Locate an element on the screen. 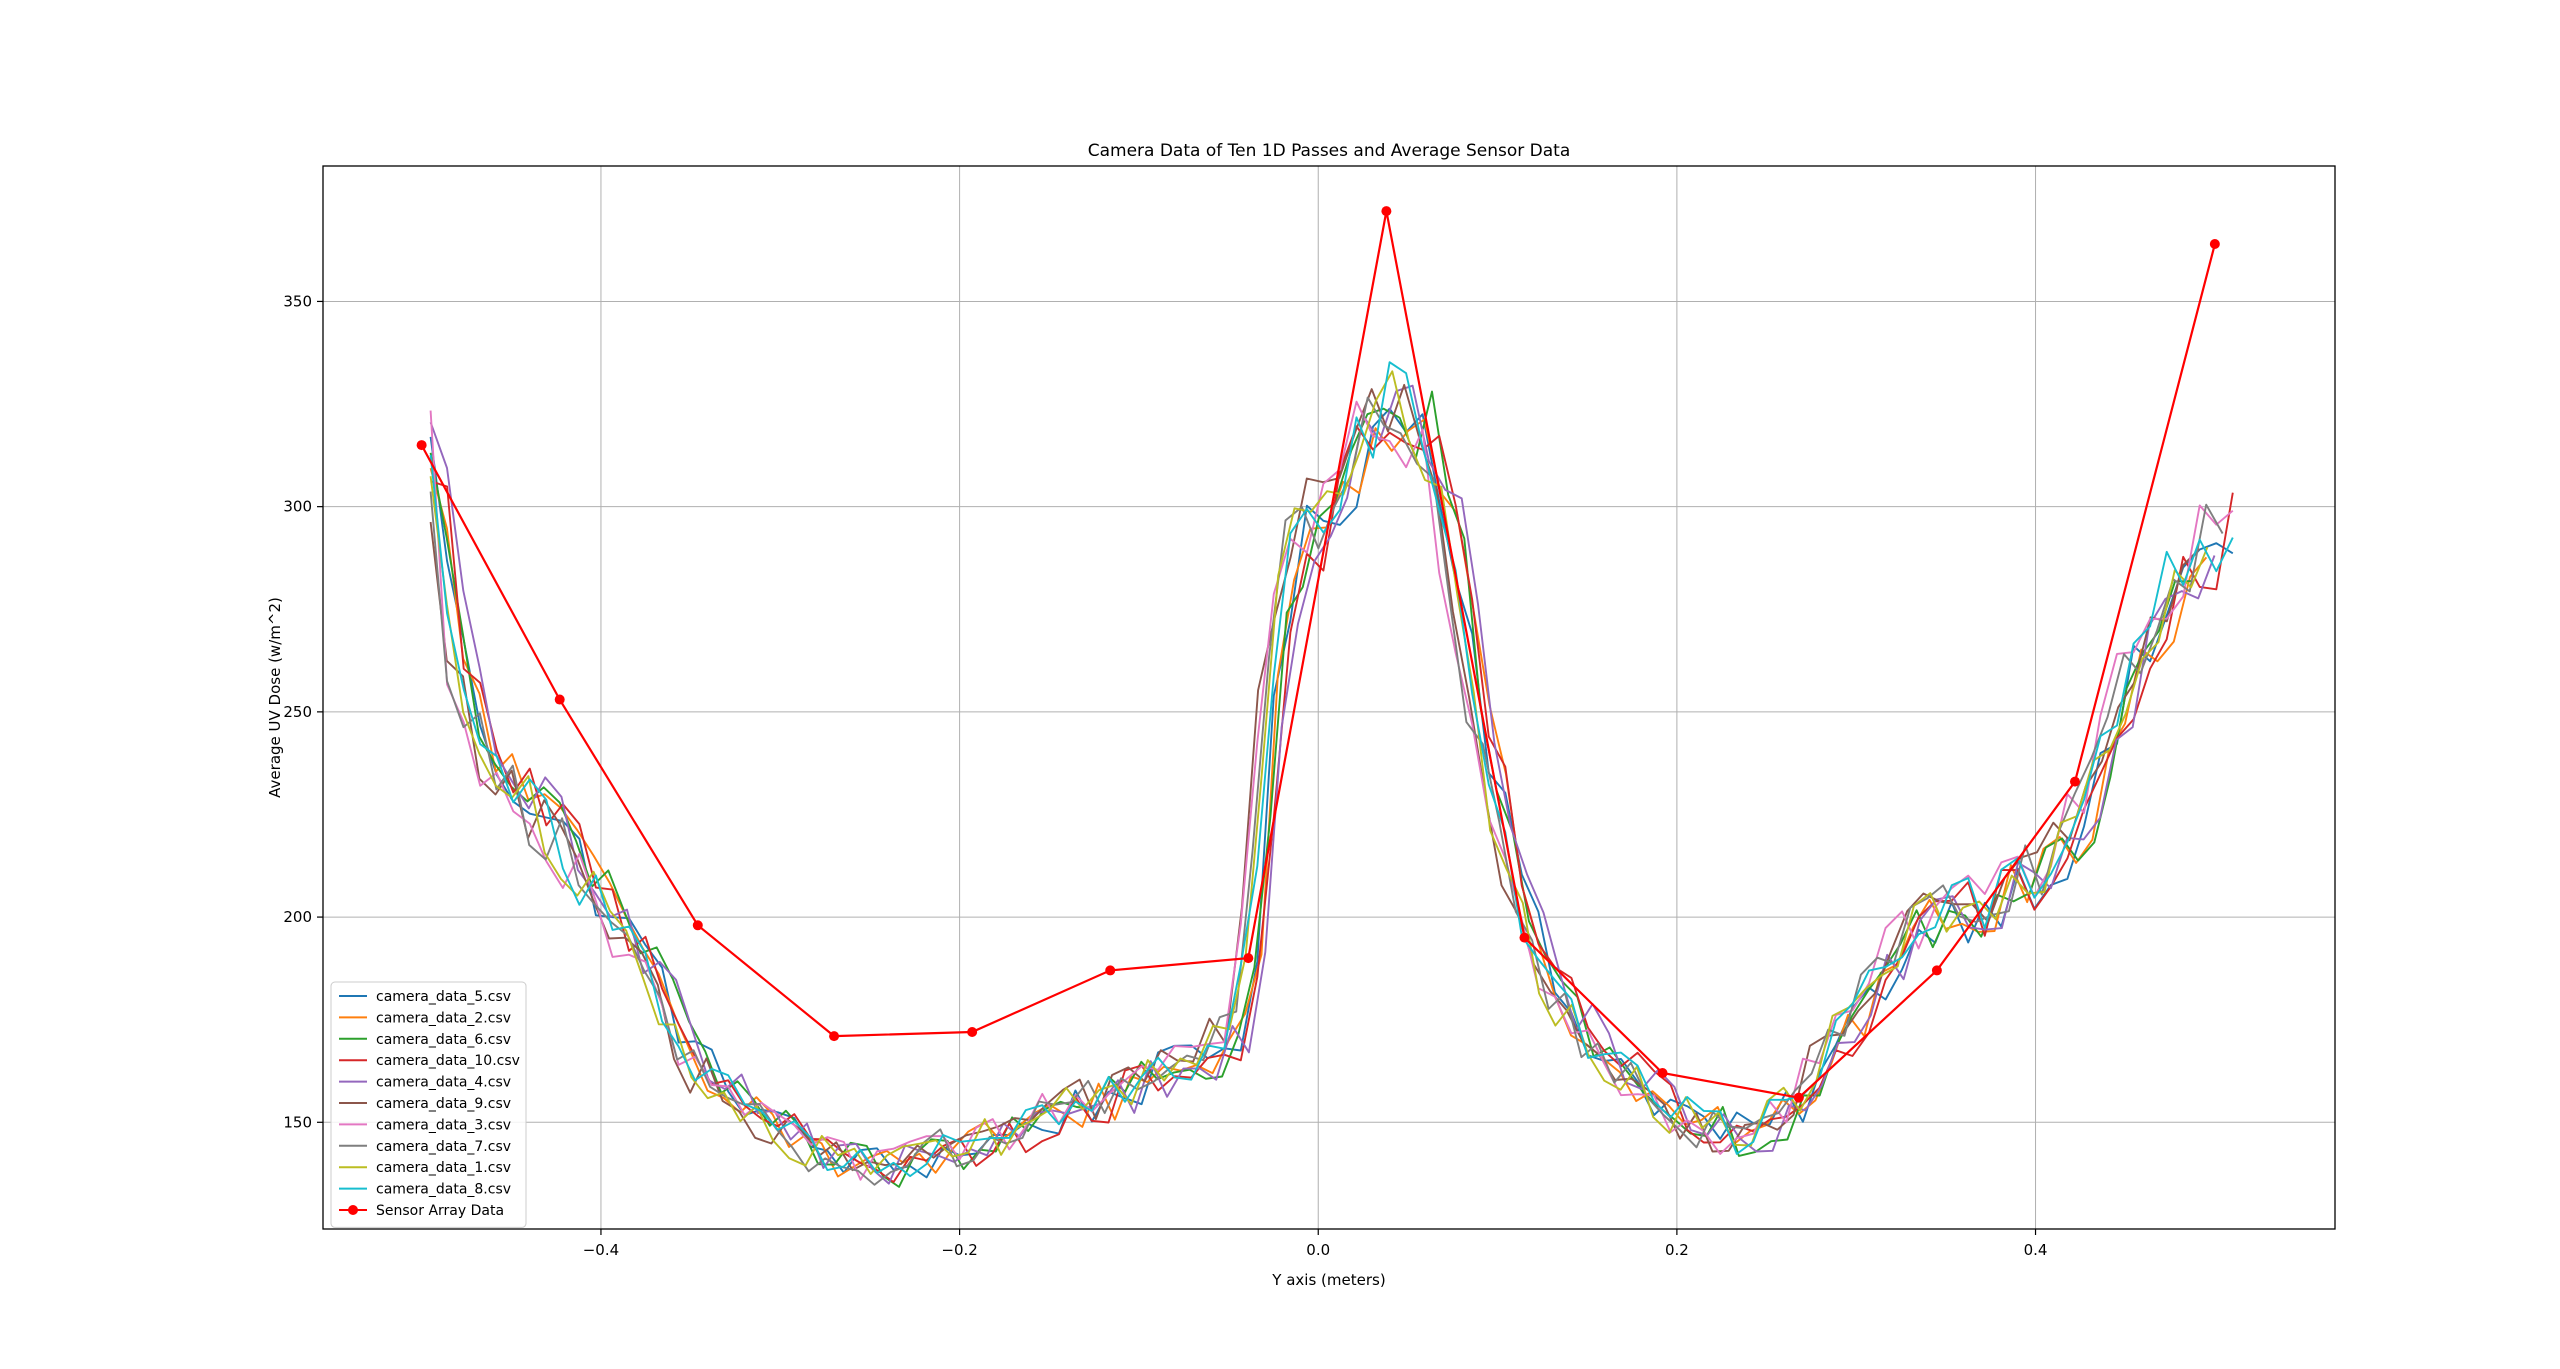 Image resolution: width=2560 pixels, height=1369 pixels. y-tick-label: 250 is located at coordinates (297, 712).